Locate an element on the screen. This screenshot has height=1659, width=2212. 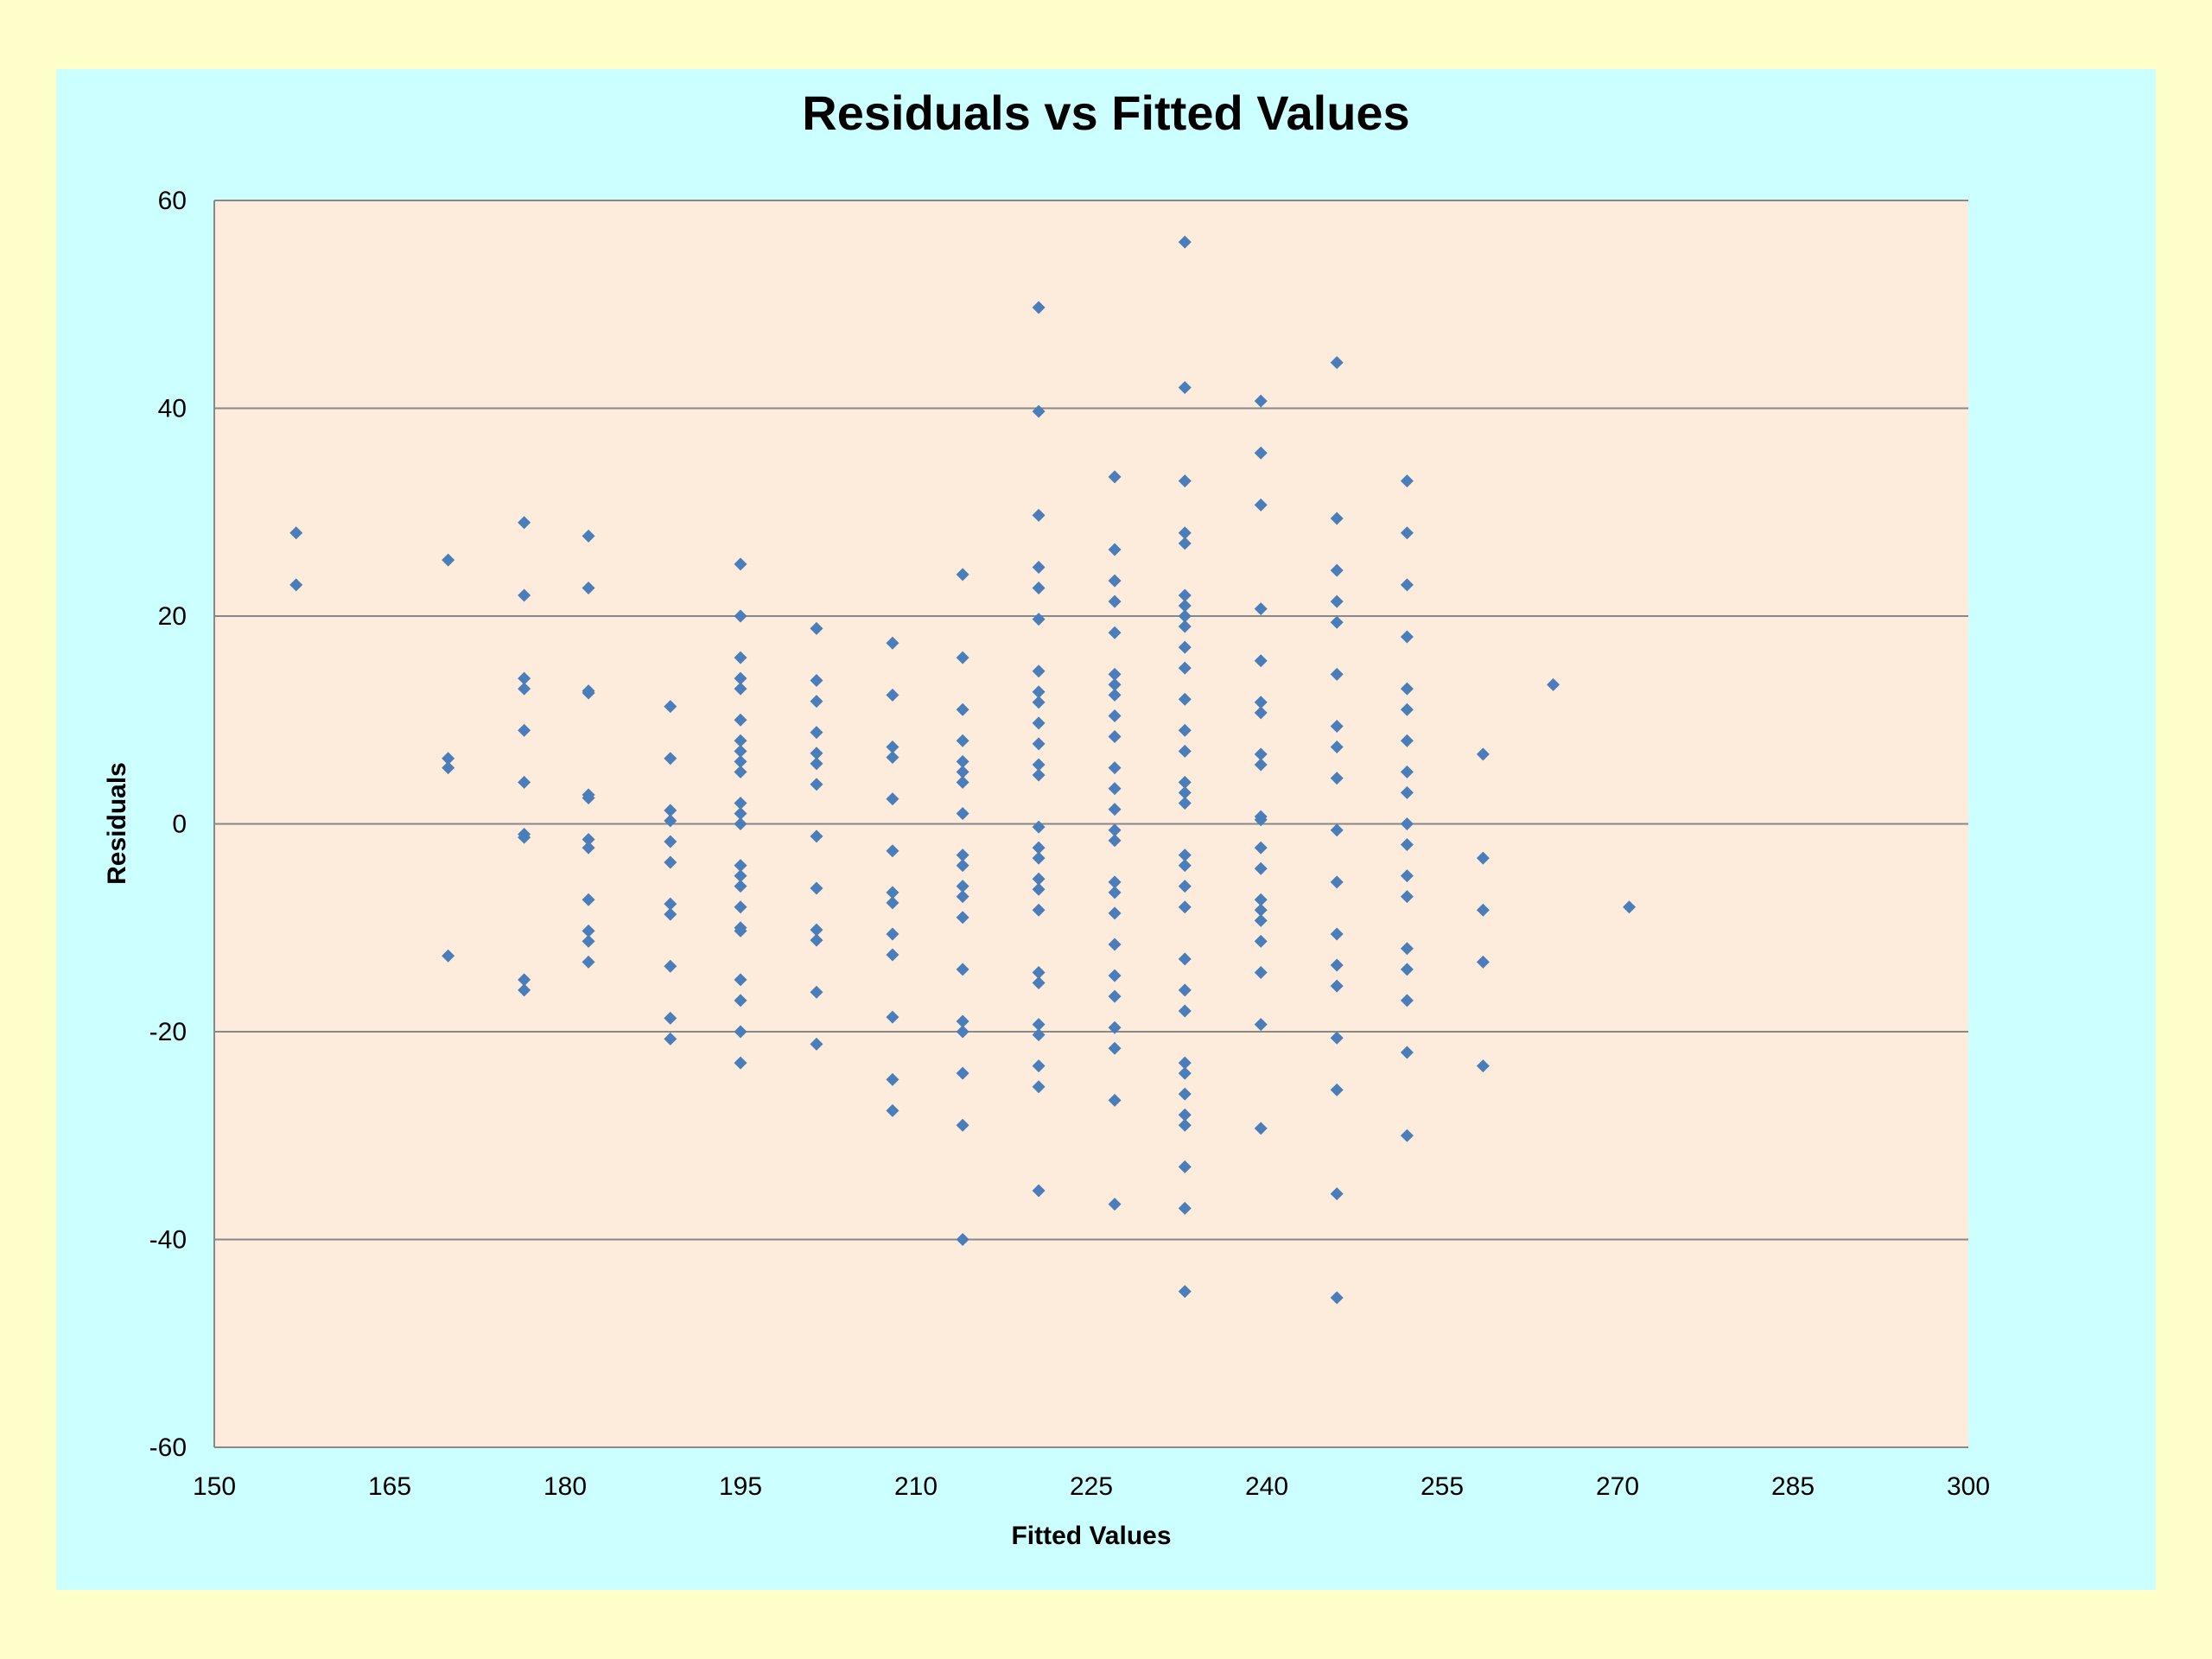
x-tick-label: 270 is located at coordinates (1617, 1486).